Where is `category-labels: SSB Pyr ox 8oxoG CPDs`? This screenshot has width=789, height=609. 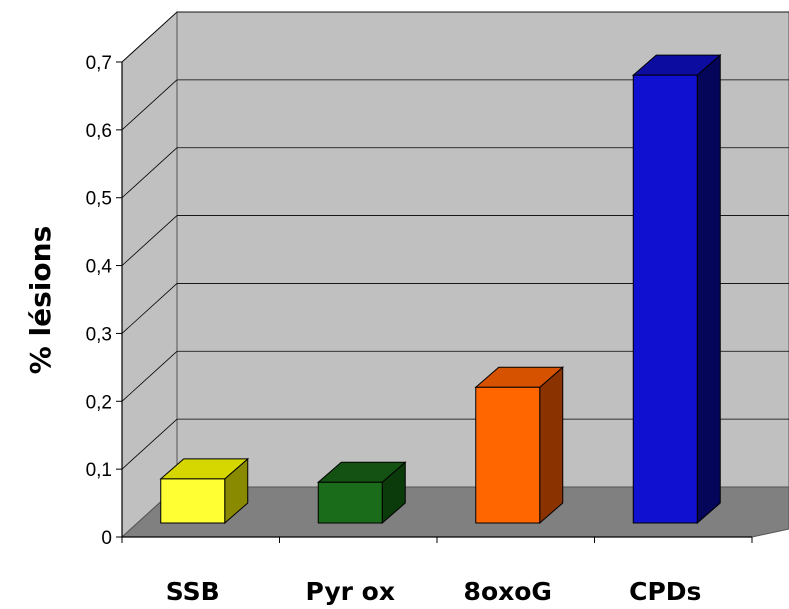 category-labels: SSB Pyr ox 8oxoG CPDs is located at coordinates (434, 591).